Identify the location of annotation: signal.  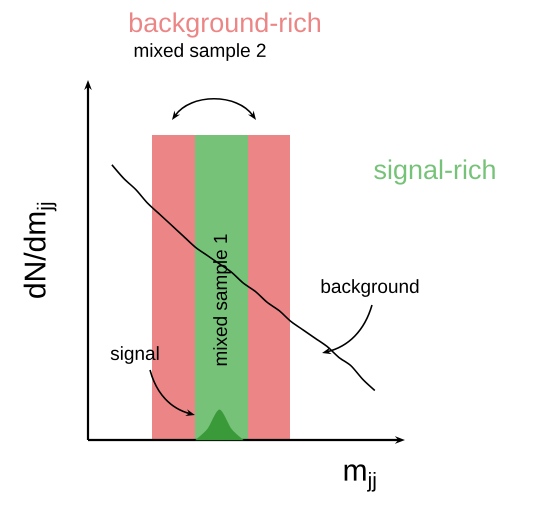
(134, 355).